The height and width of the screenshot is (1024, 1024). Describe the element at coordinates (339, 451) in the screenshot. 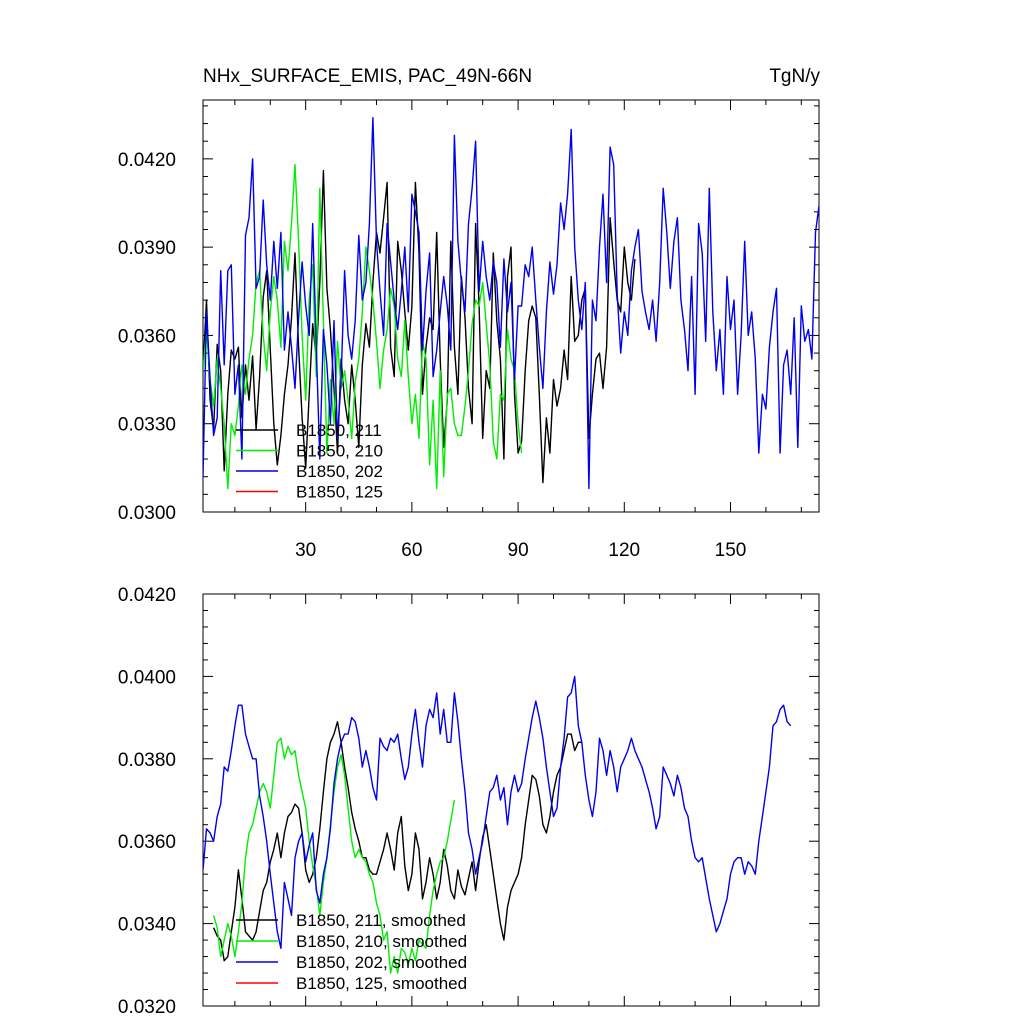

I see `legend-label: B1850, 210` at that location.